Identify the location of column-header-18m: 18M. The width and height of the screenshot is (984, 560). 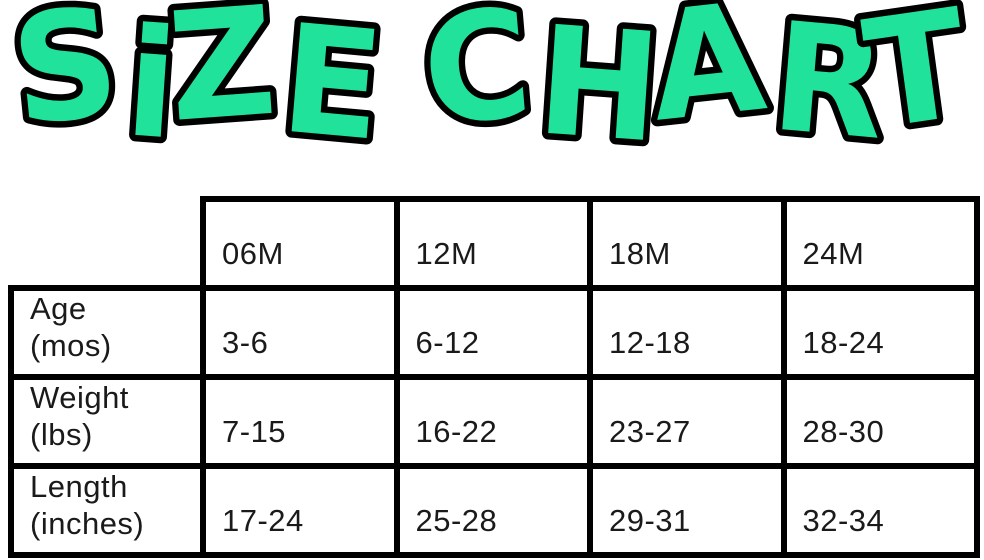
(687, 243).